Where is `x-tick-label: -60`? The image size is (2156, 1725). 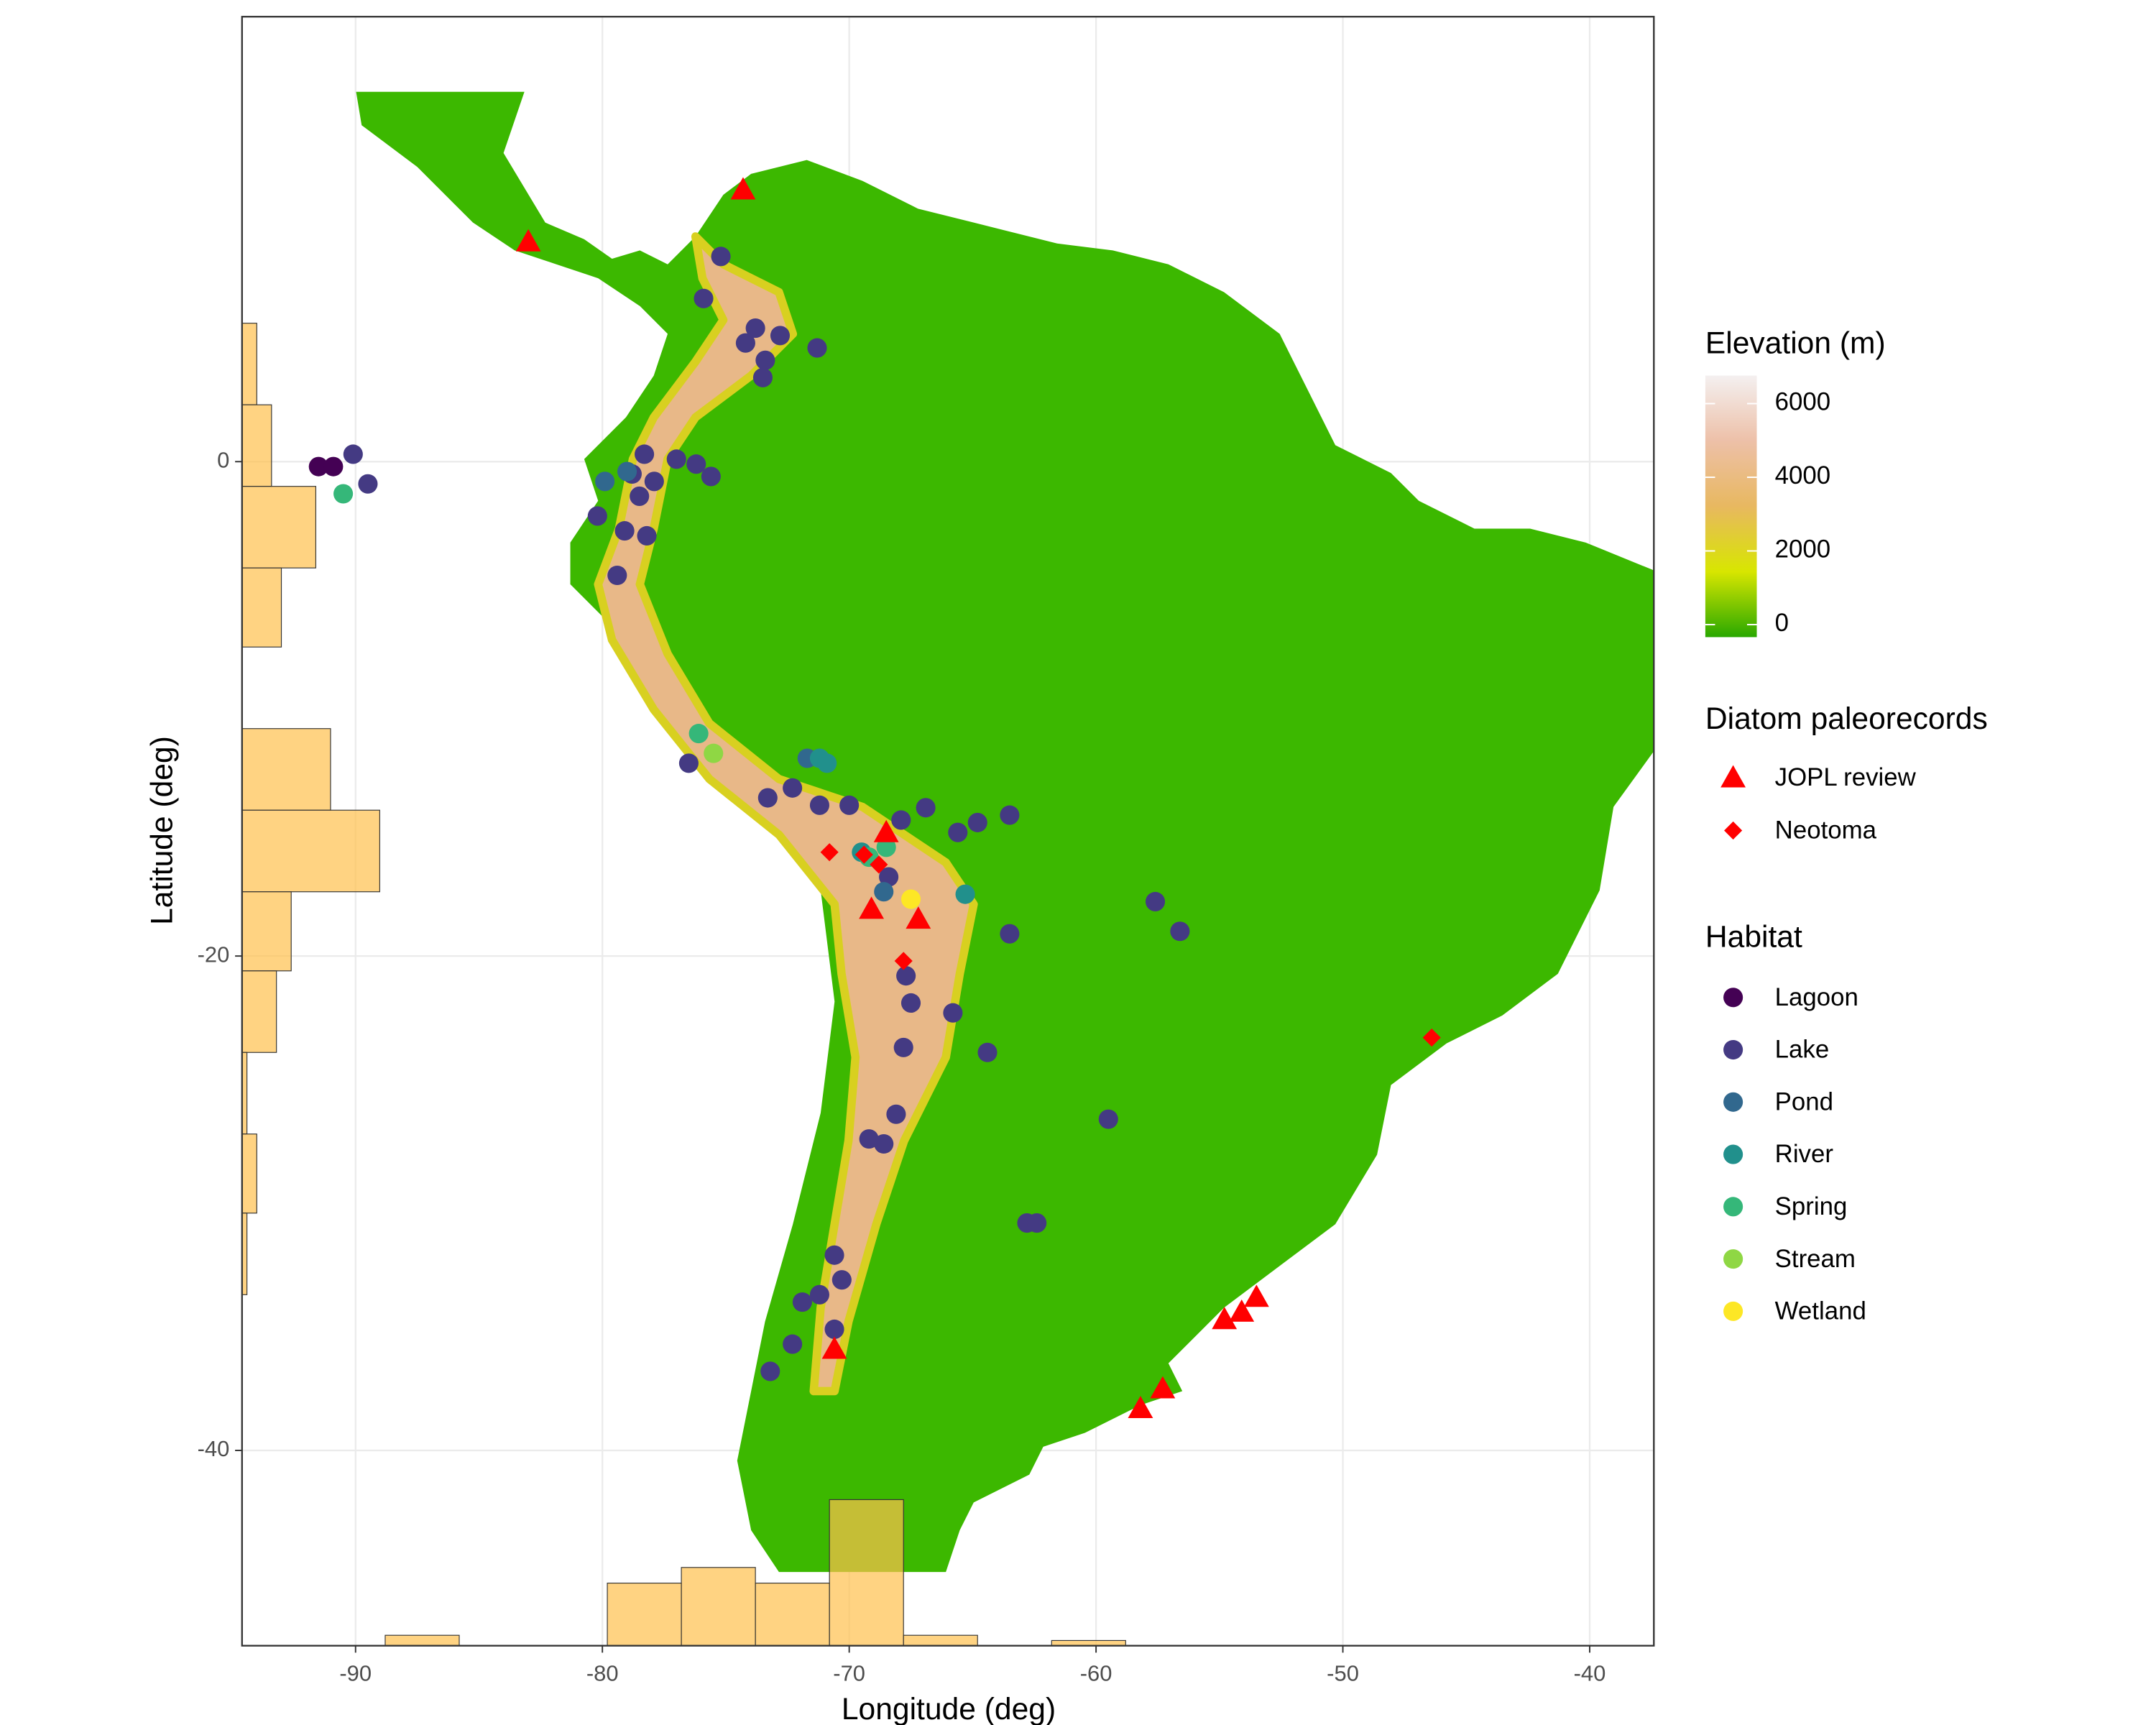 x-tick-label: -60 is located at coordinates (1096, 1672).